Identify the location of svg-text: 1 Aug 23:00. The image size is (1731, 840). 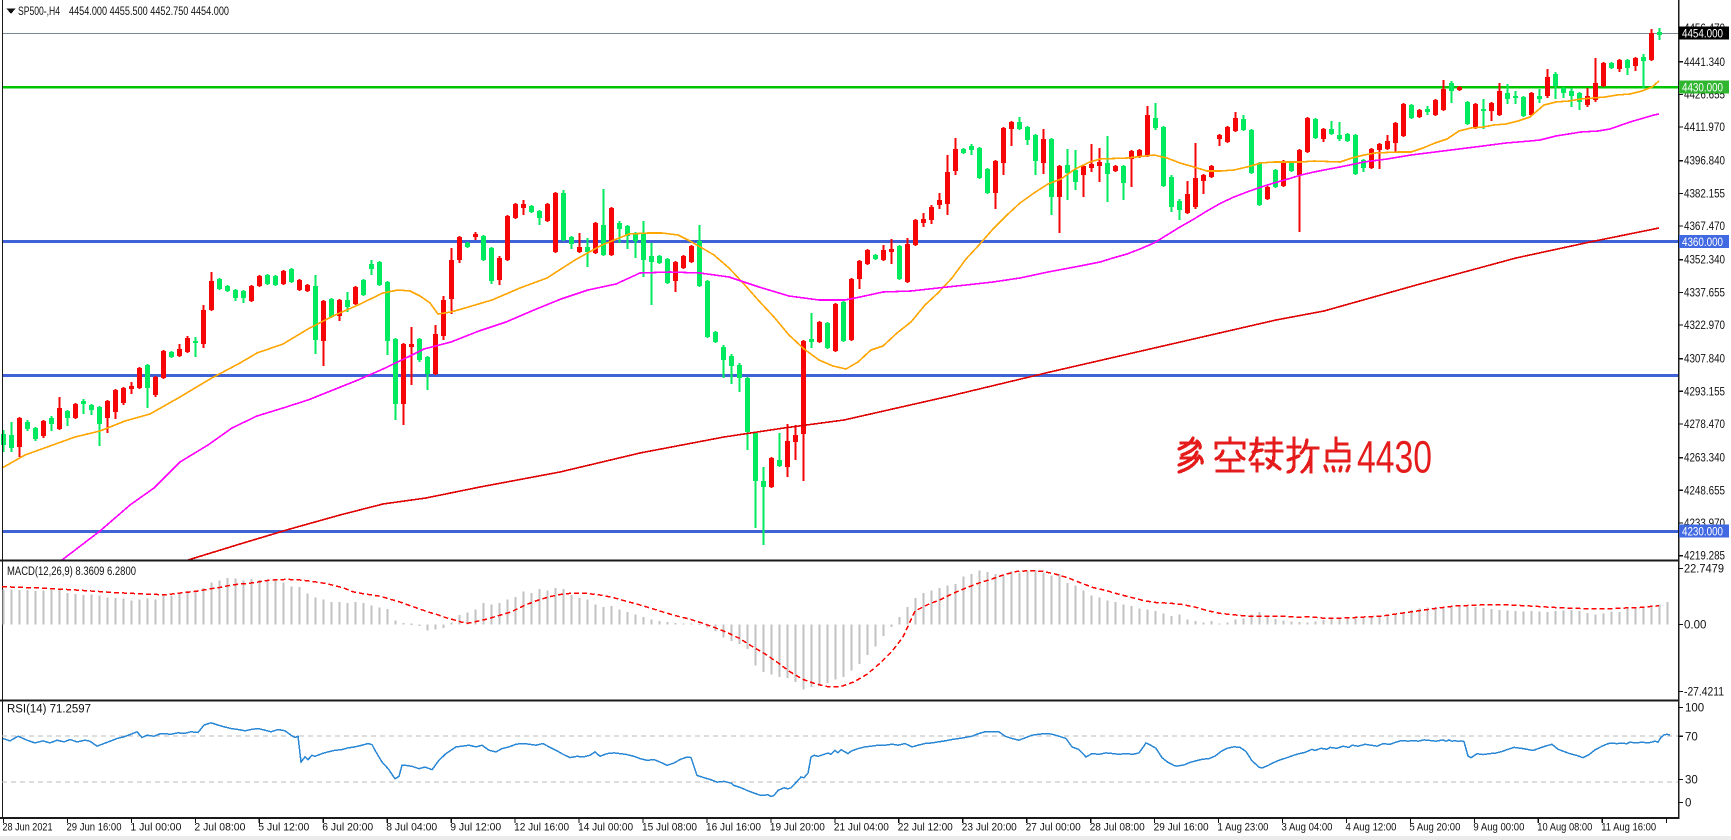
(1243, 828).